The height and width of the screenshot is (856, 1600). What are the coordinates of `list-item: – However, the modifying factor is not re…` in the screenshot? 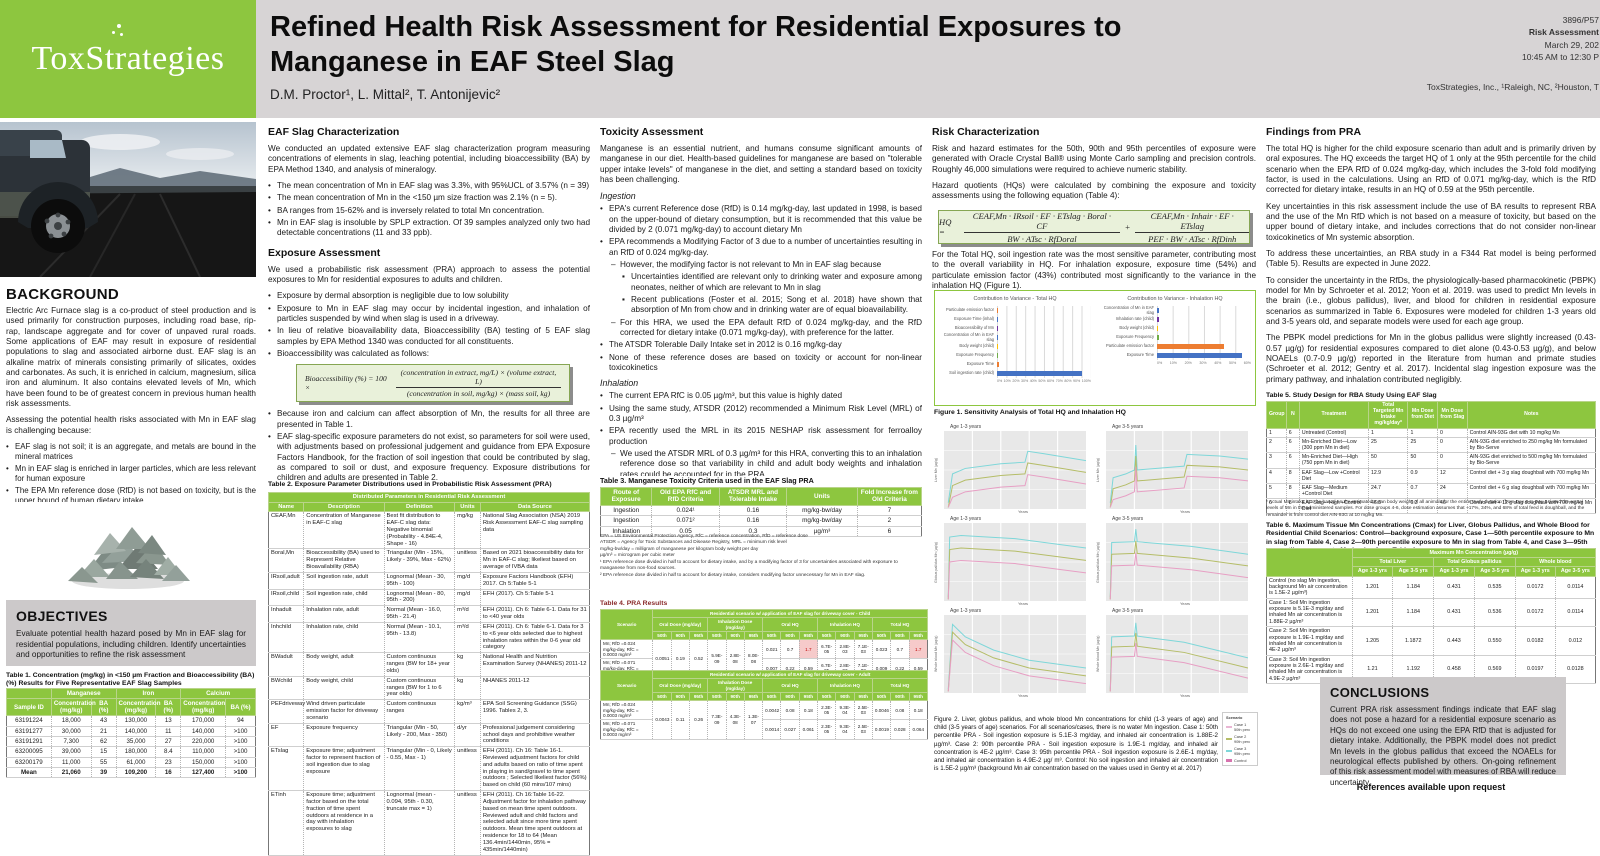 It's located at (746, 264).